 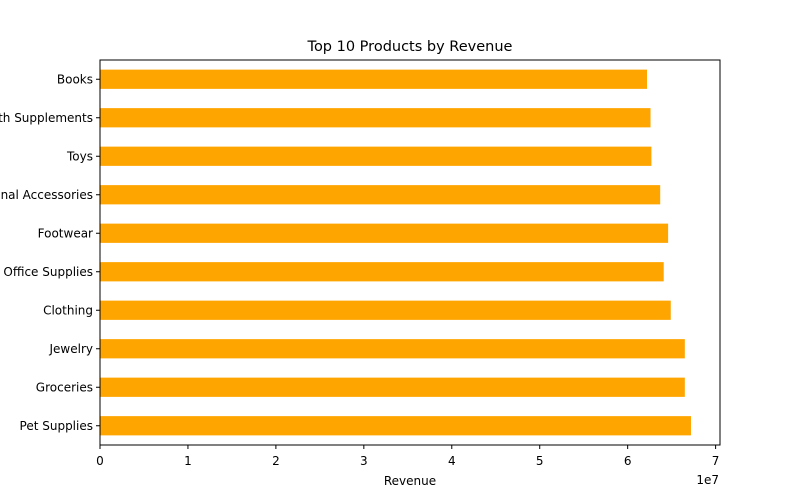 I want to click on y-tick-label: Books, so click(x=75, y=79).